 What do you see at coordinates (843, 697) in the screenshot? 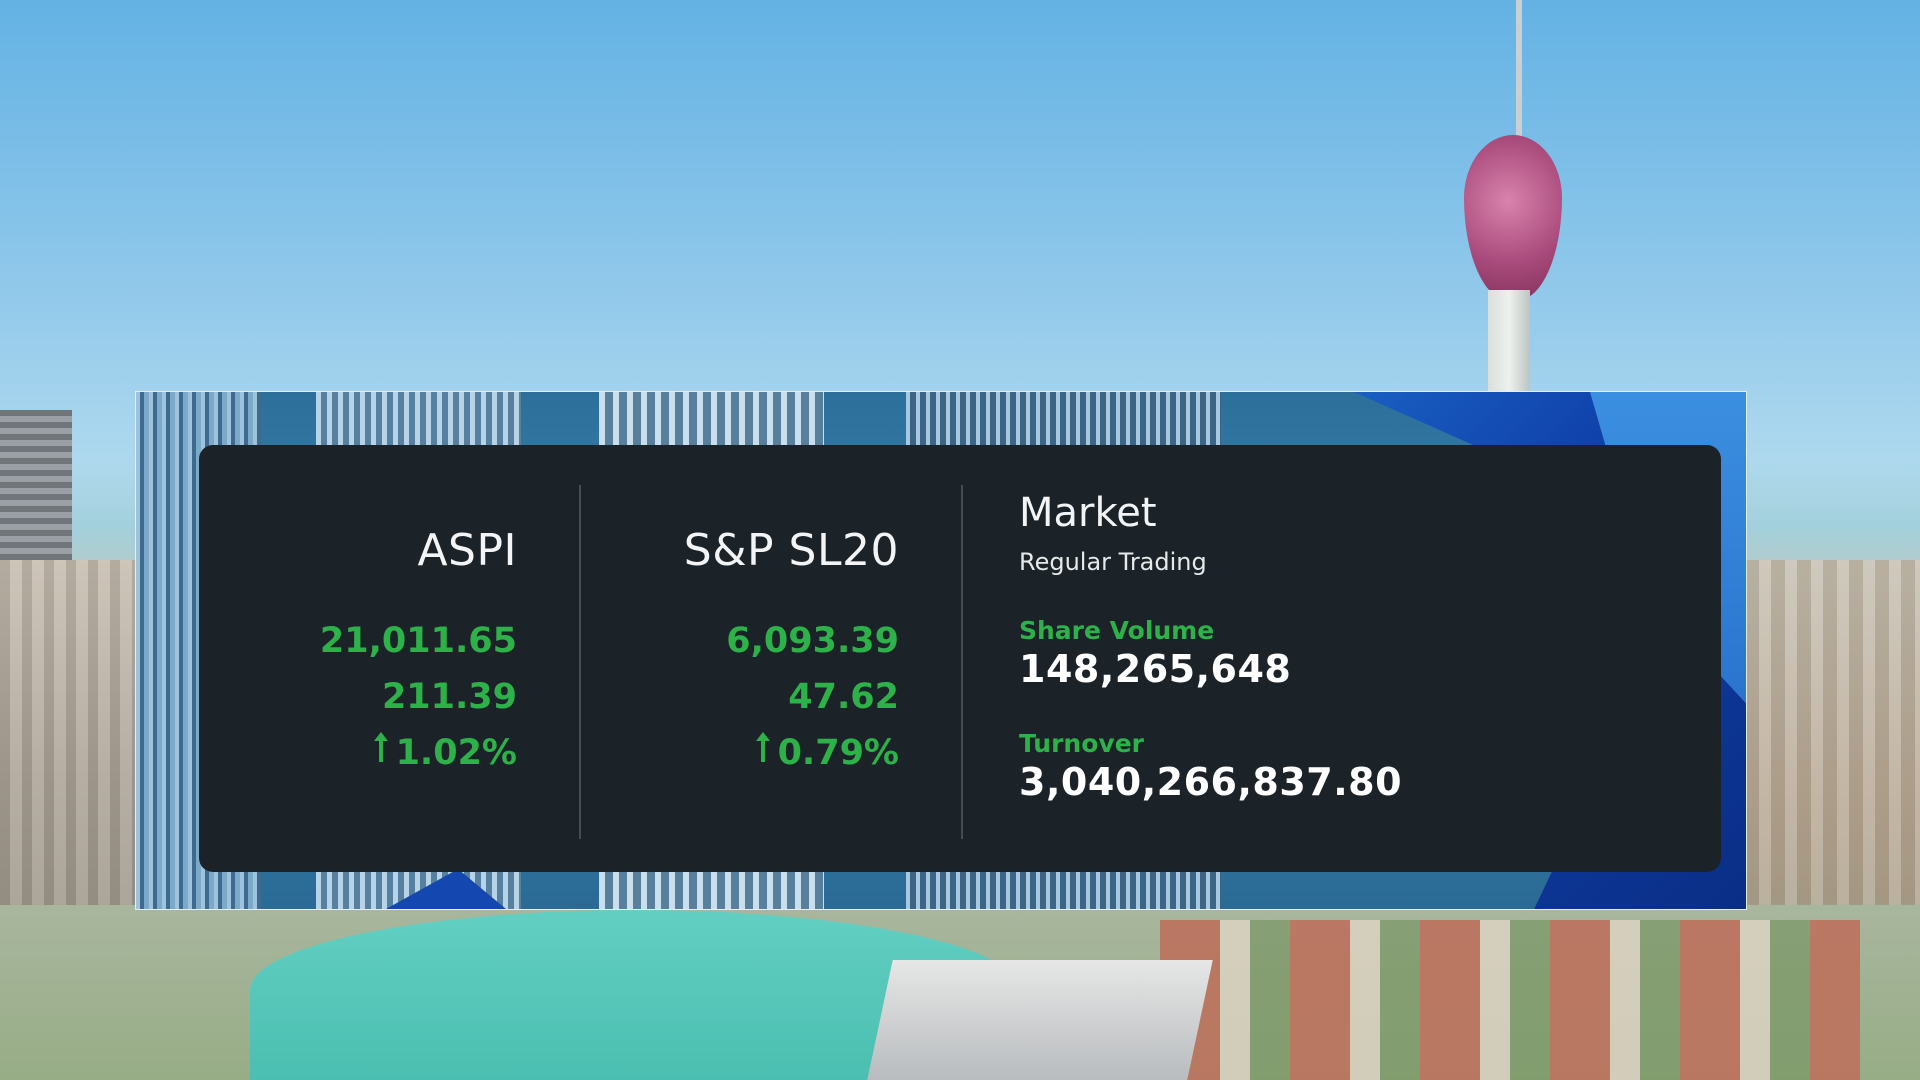
I see `index-change: 47.62` at bounding box center [843, 697].